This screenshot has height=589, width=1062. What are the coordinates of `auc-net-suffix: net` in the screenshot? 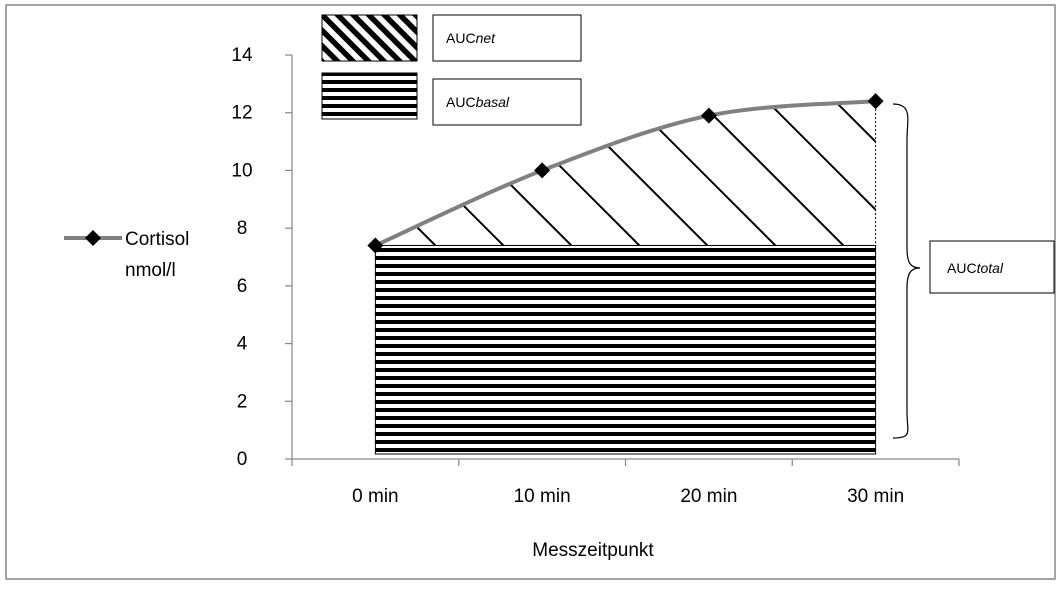 It's located at (486, 38).